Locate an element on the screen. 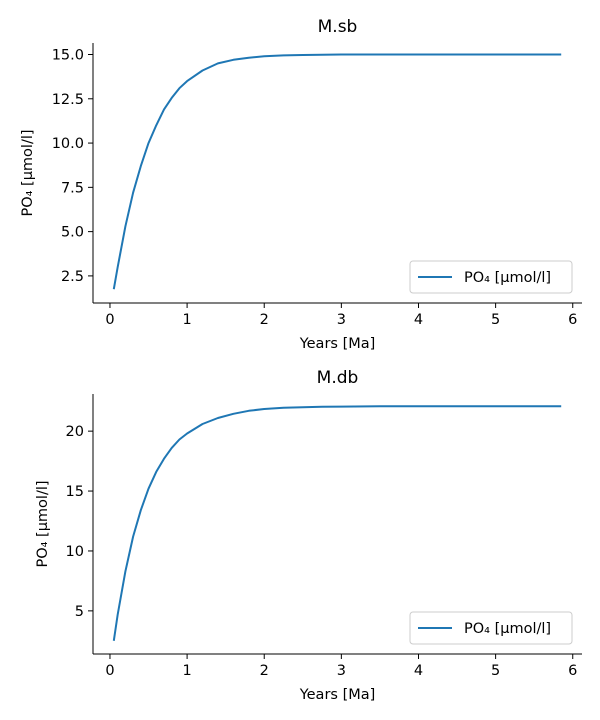 This screenshot has width=600, height=720. y-tick-label: 2.5 is located at coordinates (72, 277).